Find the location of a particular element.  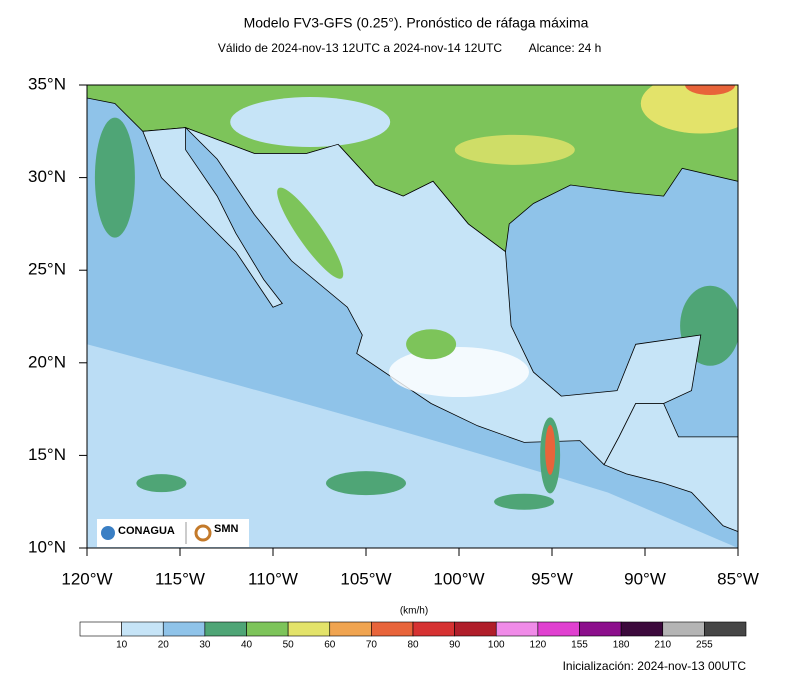

colorbar-label: 120 is located at coordinates (538, 645).